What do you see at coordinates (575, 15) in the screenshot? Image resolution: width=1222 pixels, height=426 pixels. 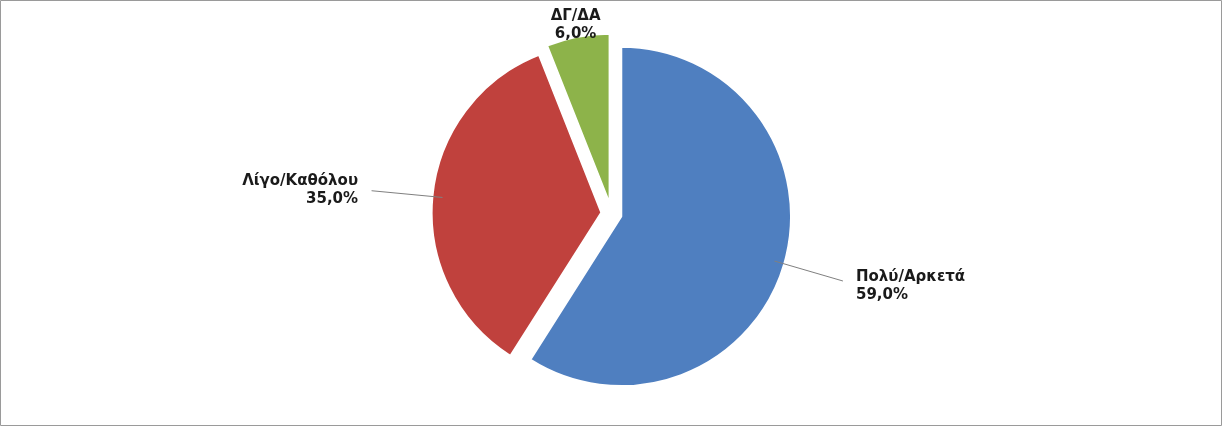 I see `slice-label: ΔΓ/ΔΑ` at bounding box center [575, 15].